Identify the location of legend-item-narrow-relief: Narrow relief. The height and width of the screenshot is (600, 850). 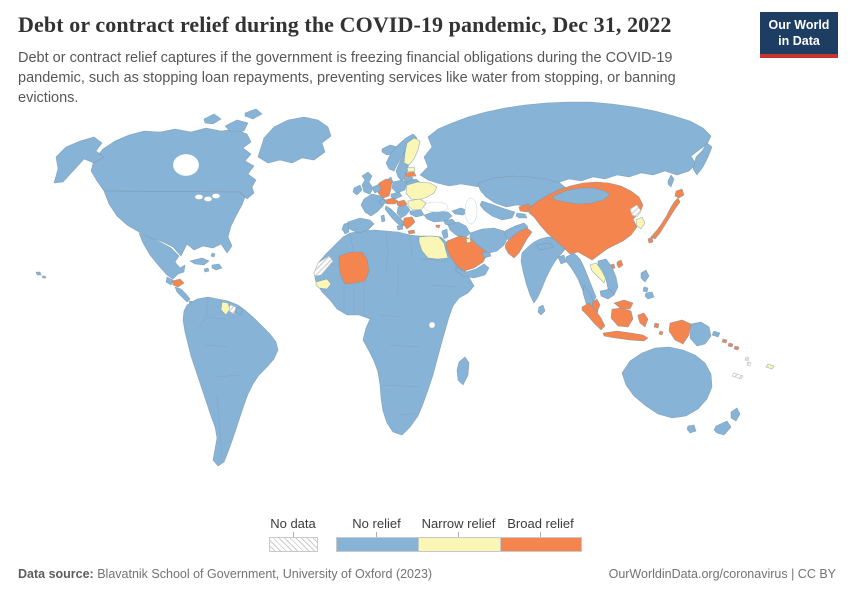
(458, 534).